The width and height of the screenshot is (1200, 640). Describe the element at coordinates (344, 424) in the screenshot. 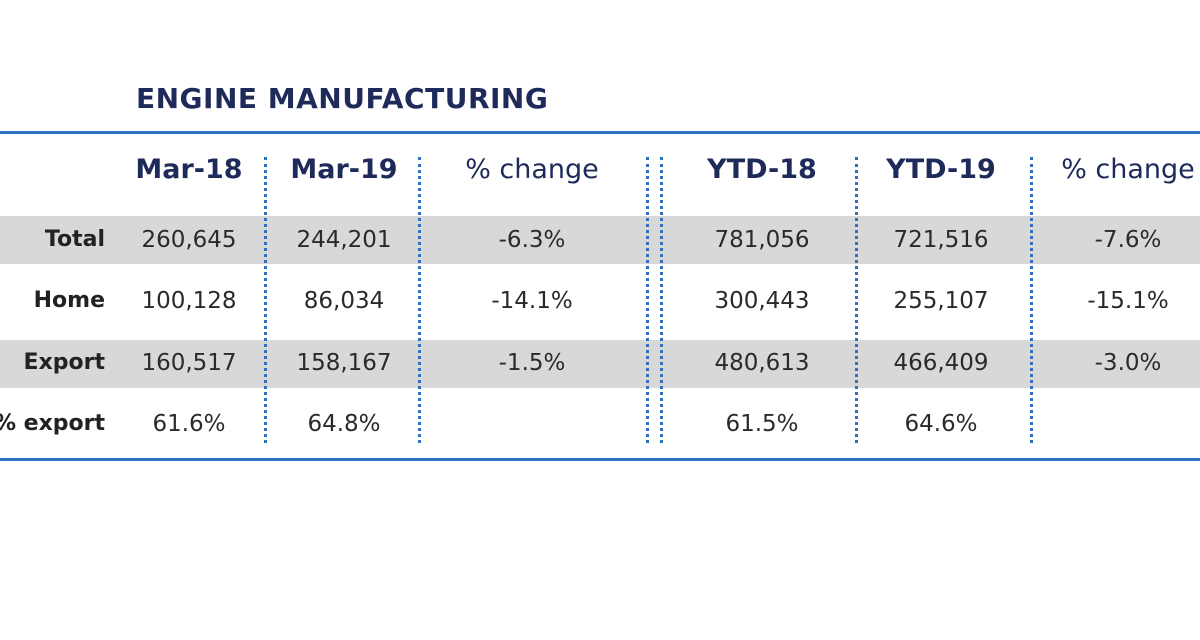

I see `table-cell: 64.8%` at that location.